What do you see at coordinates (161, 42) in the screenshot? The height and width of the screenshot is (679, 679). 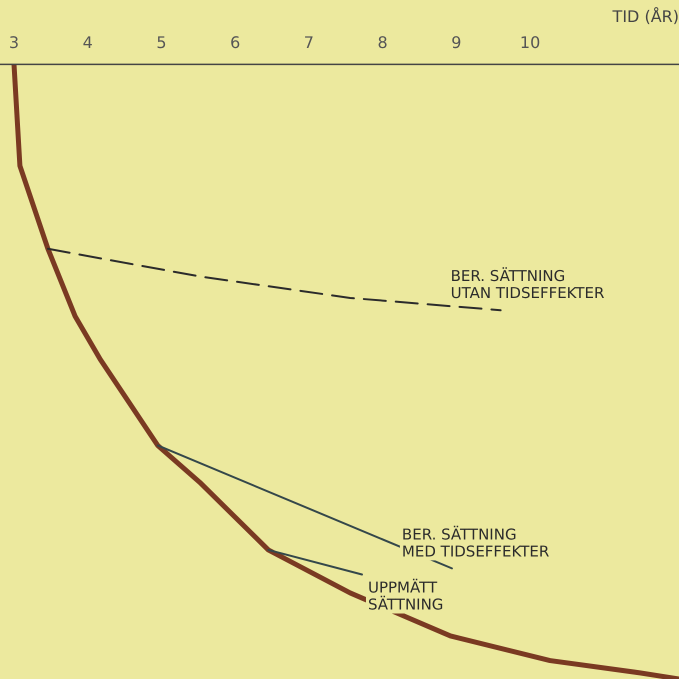 I see `x-tick-label: 5` at bounding box center [161, 42].